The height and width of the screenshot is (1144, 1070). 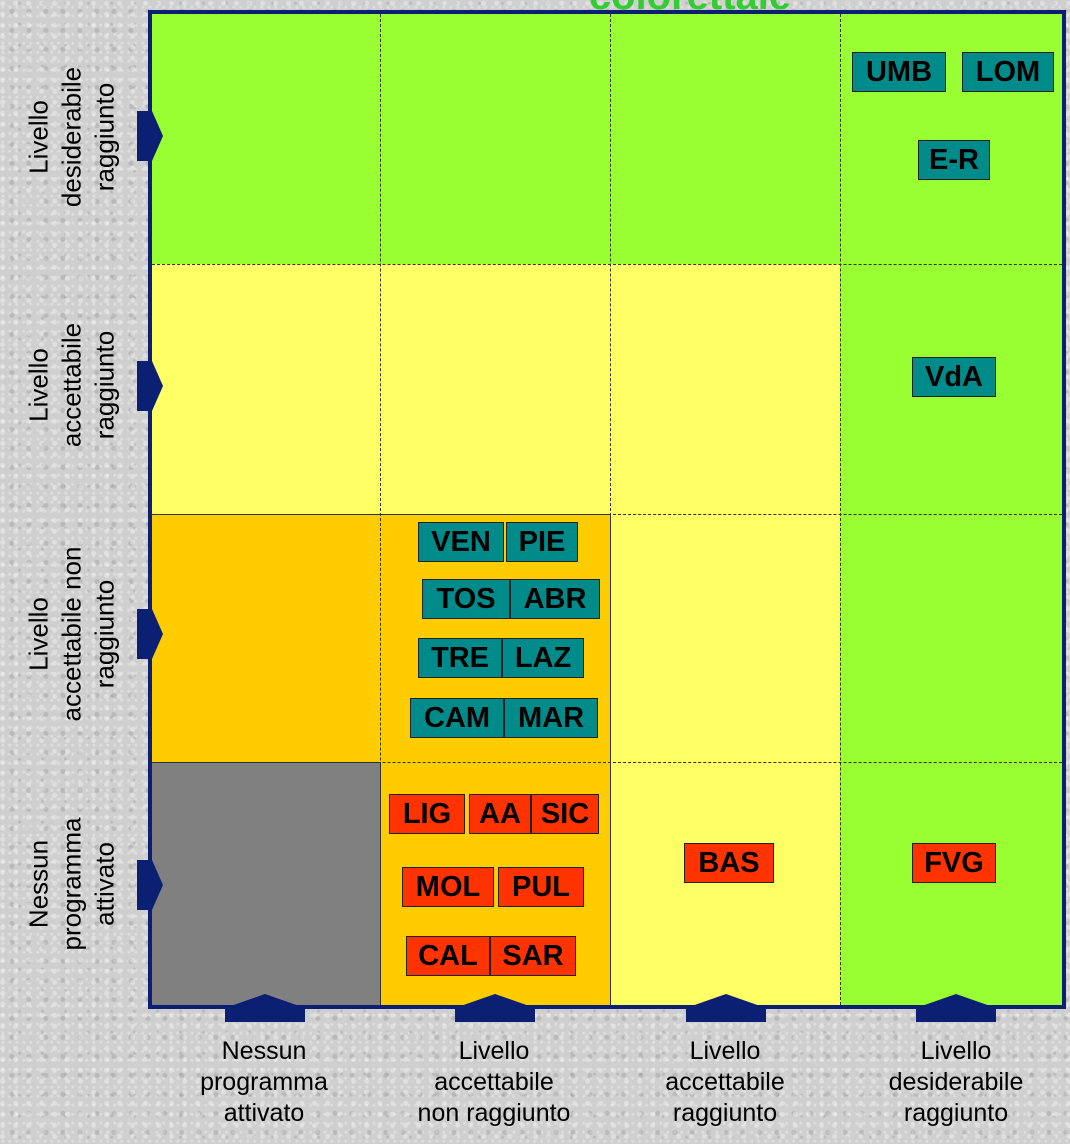 I want to click on region-tag-aa: AA, so click(x=500, y=814).